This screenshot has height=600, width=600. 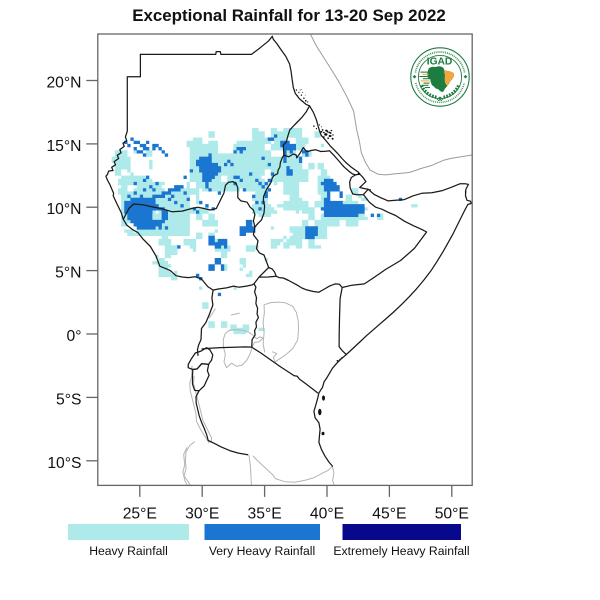 What do you see at coordinates (289, 15) in the screenshot?
I see `svg-text:Exceptional Rainfall for 13-20: Exceptional Rainfall for 13-20 Sep 2022` at bounding box center [289, 15].